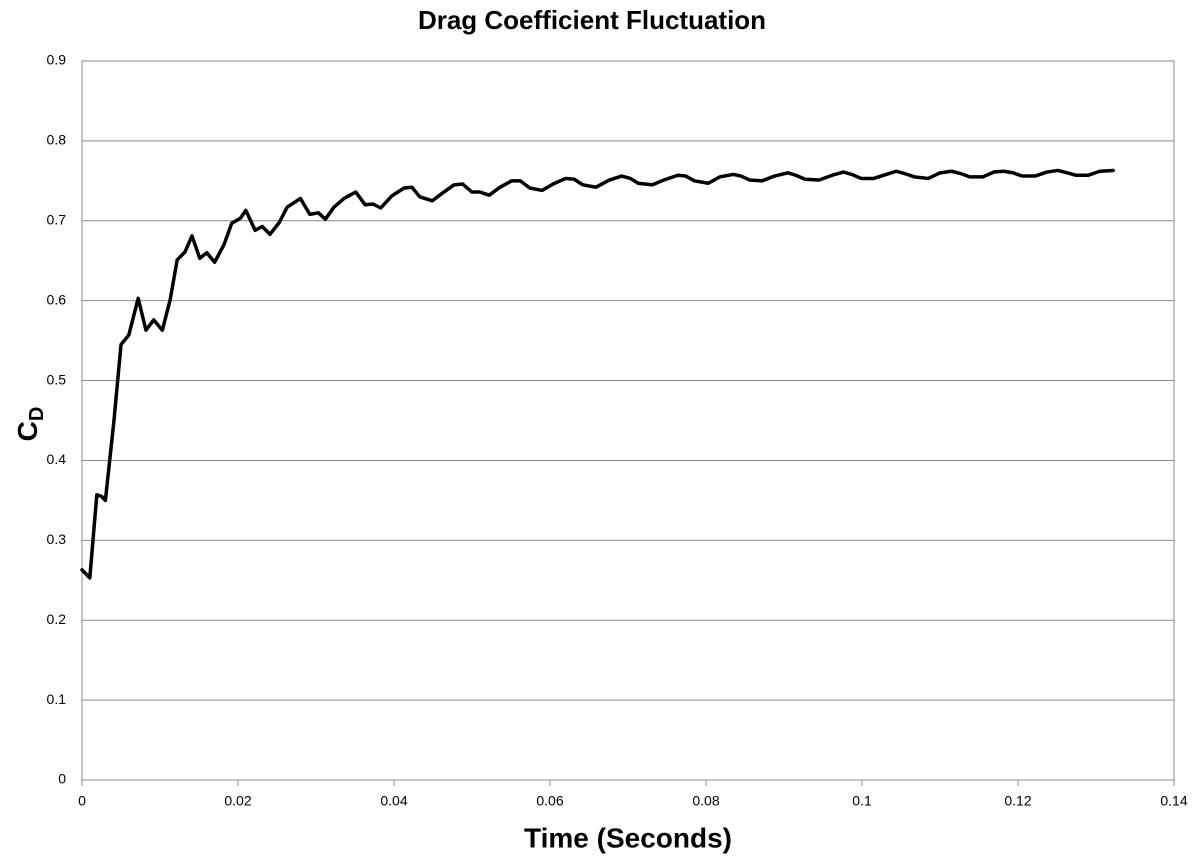 This screenshot has height=864, width=1200. I want to click on y-tick-label: 0.5, so click(57, 379).